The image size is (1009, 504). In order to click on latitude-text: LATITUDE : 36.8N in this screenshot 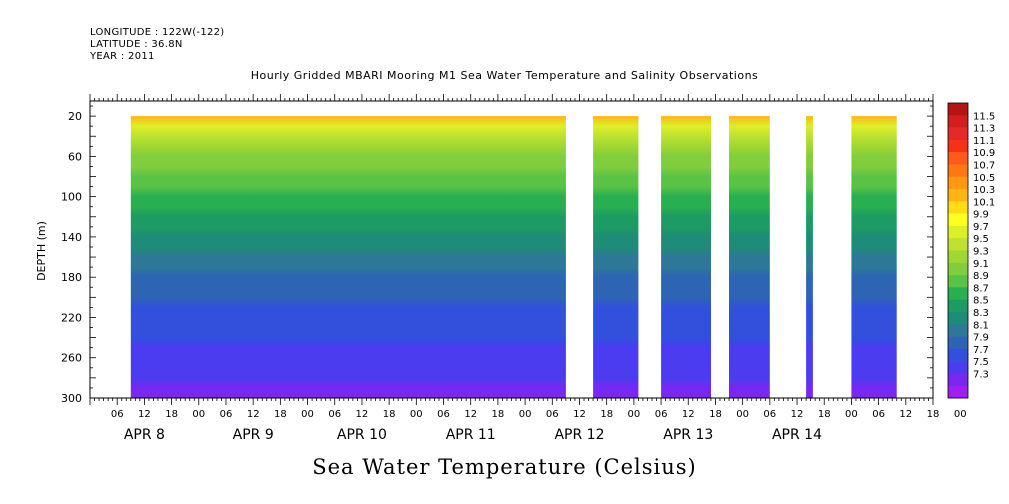, I will do `click(136, 44)`.